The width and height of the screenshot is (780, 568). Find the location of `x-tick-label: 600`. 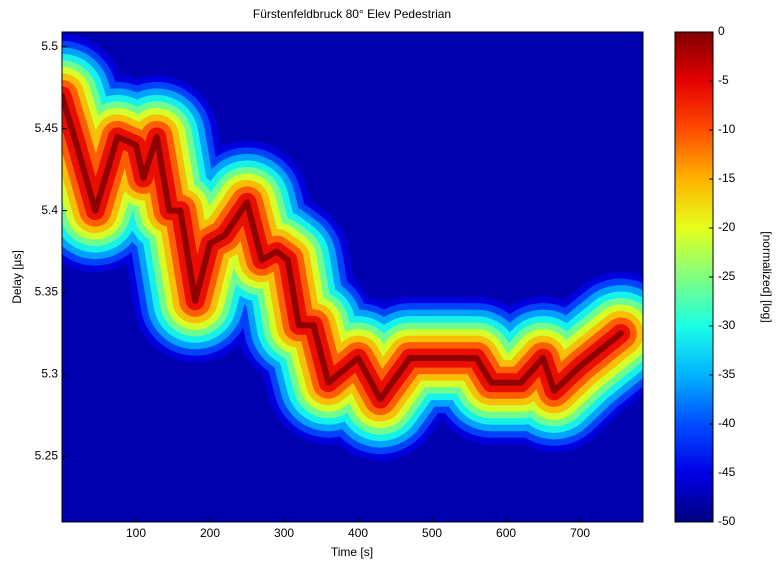

x-tick-label: 600 is located at coordinates (506, 533).